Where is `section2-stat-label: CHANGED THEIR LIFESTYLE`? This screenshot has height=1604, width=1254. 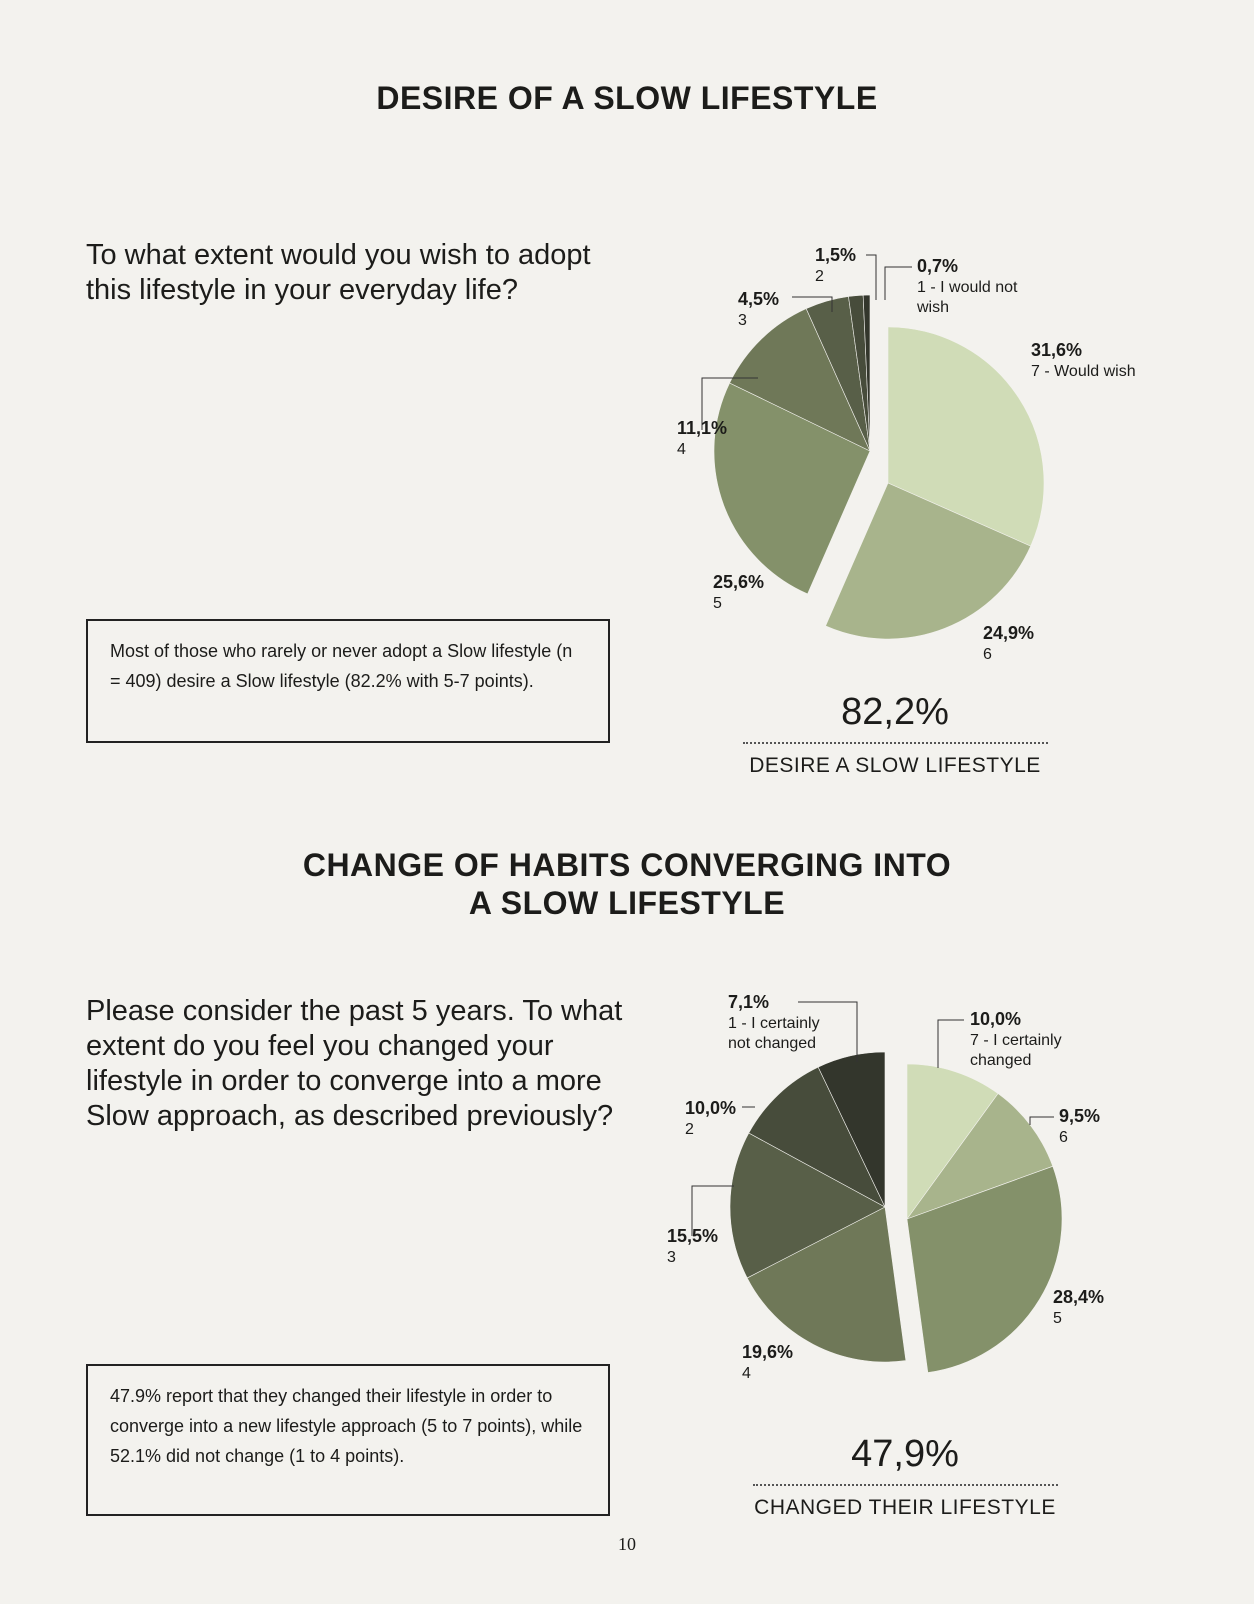 section2-stat-label: CHANGED THEIR LIFESTYLE is located at coordinates (905, 1507).